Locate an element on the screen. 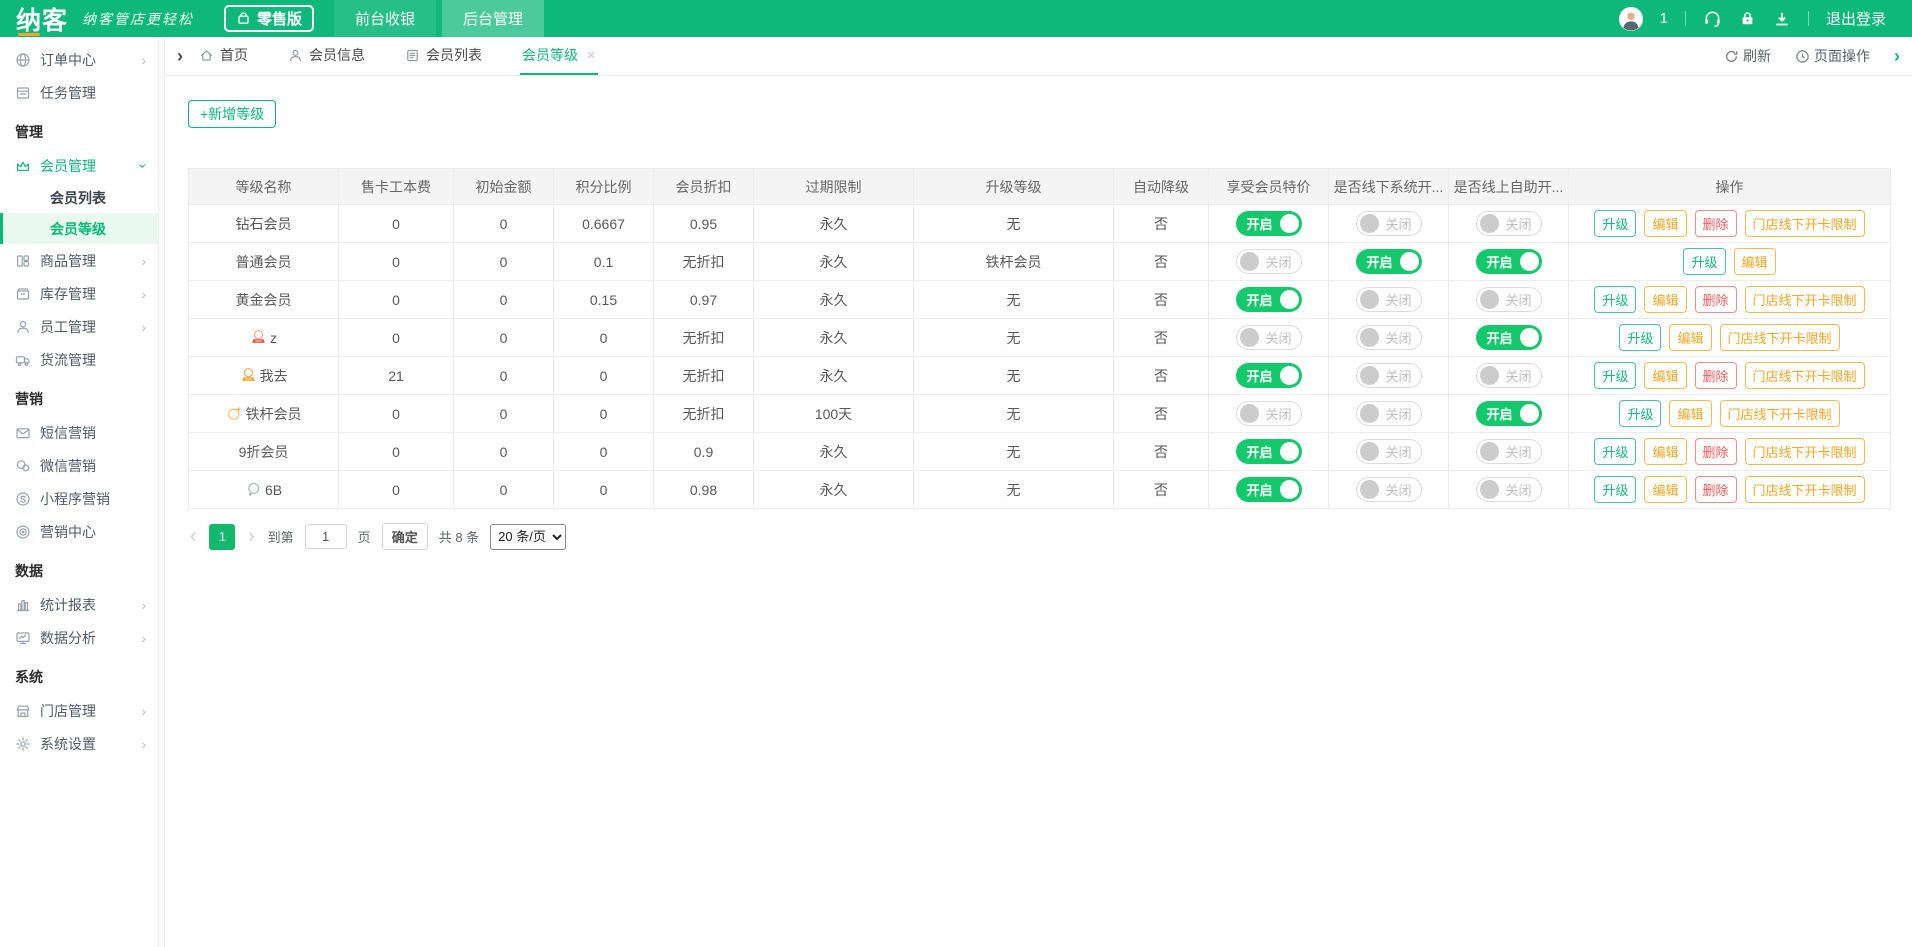 Image resolution: width=1912 pixels, height=947 pixels. prev-page-button: ‹ is located at coordinates (193, 536).